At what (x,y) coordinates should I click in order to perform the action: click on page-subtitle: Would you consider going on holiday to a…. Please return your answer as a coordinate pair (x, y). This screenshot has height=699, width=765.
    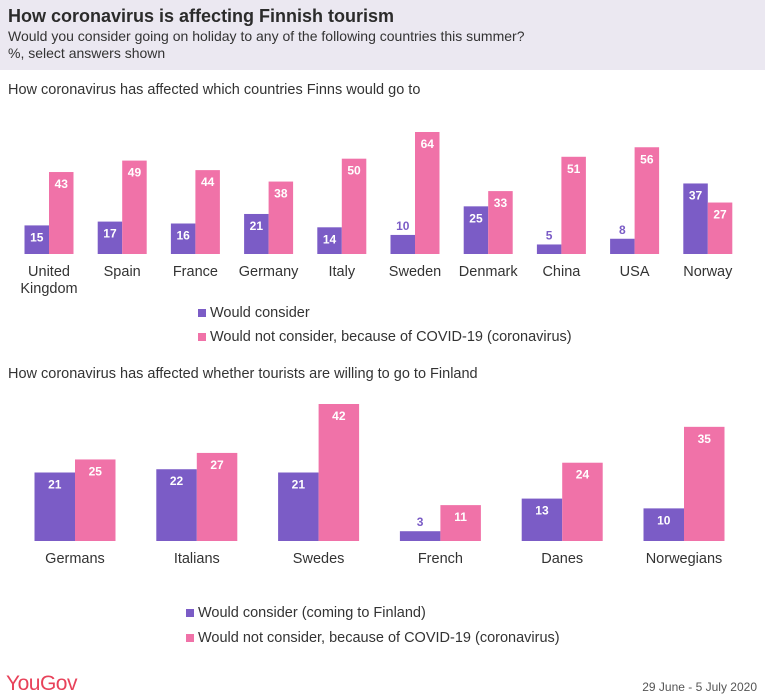
    Looking at the image, I should click on (266, 36).